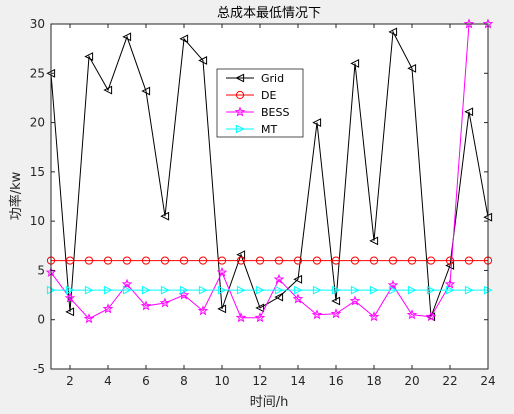 The image size is (514, 414). Describe the element at coordinates (37, 221) in the screenshot. I see `y-tick-label: 10` at that location.